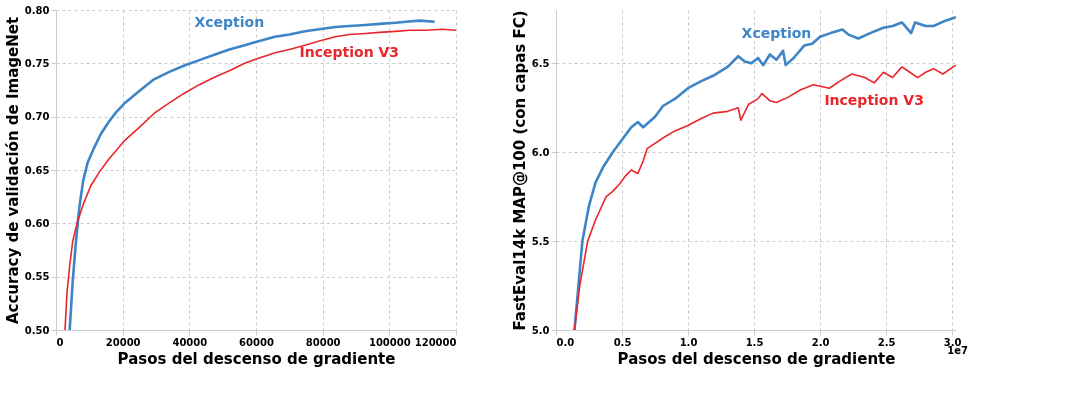 The image size is (1089, 419). Describe the element at coordinates (37, 223) in the screenshot. I see `y-tick-label: 0.60` at that location.